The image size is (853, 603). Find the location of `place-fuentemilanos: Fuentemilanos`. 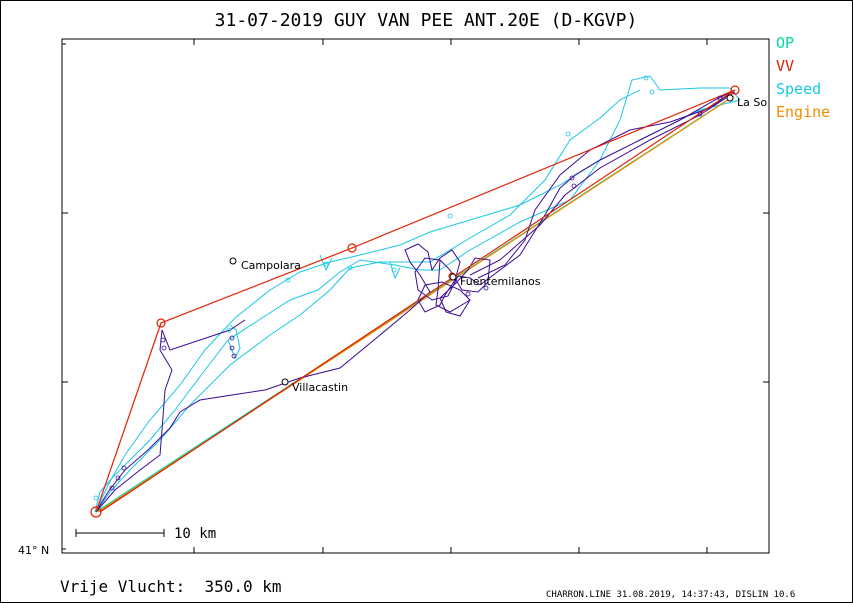

place-fuentemilanos: Fuentemilanos is located at coordinates (495, 280).